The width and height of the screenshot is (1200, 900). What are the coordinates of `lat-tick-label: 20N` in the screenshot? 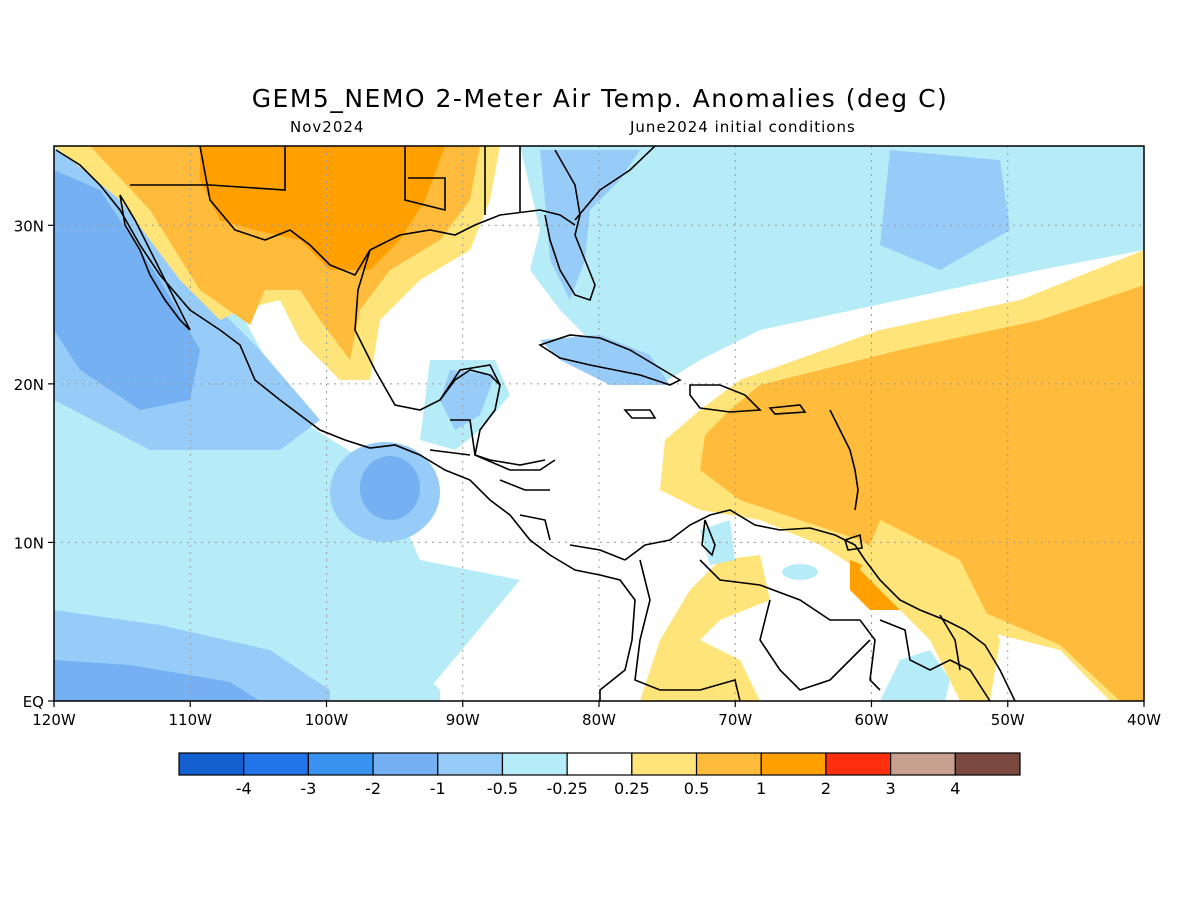 It's located at (29, 385).